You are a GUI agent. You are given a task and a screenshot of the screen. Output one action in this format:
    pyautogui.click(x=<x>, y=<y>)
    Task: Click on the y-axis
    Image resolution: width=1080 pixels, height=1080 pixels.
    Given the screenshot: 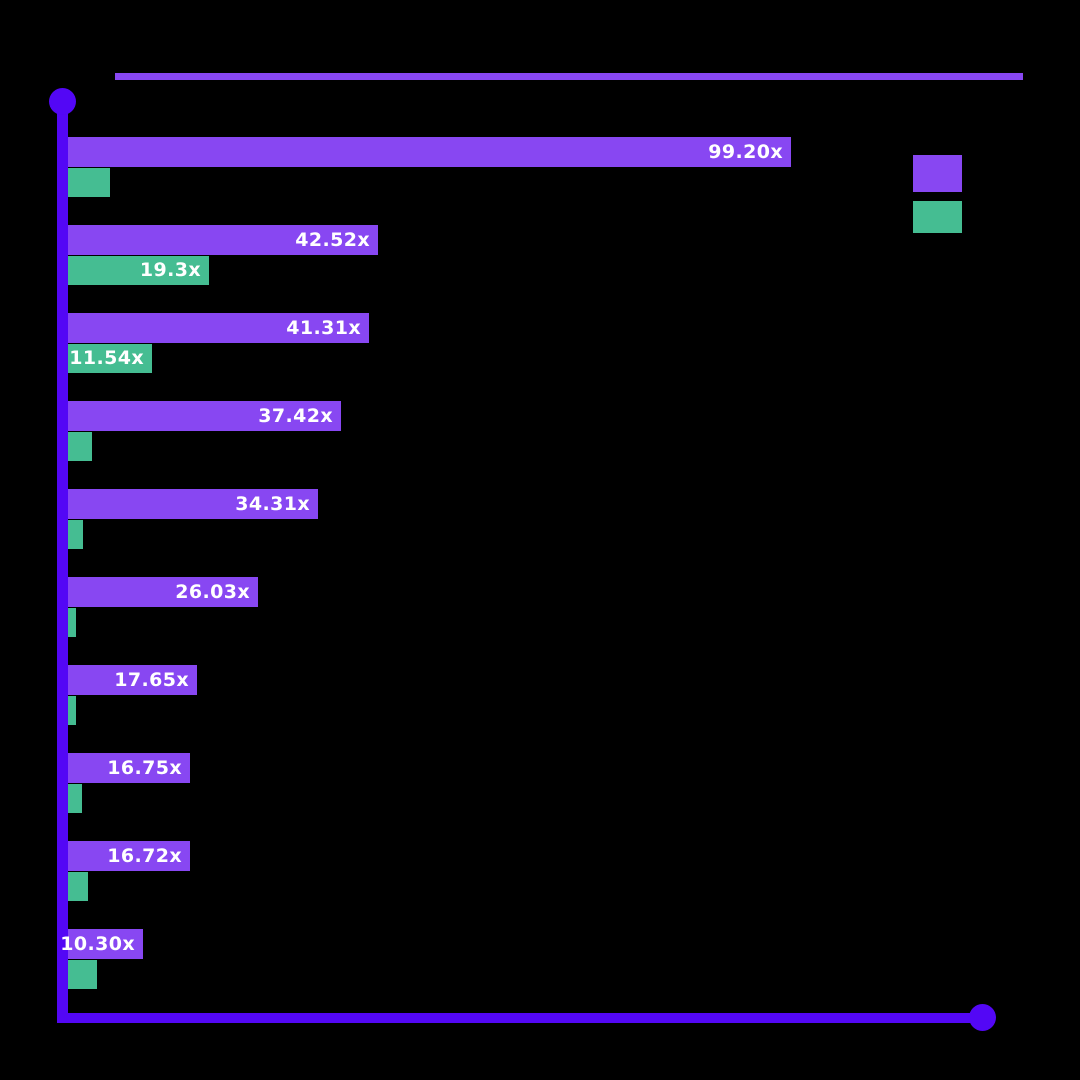 What is the action you would take?
    pyautogui.click(x=62, y=562)
    